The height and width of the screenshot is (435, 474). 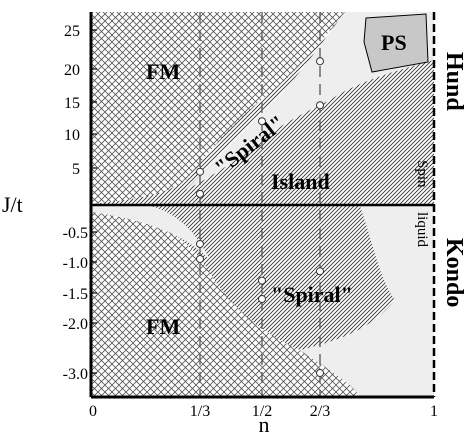 What do you see at coordinates (422, 174) in the screenshot?
I see `label-spin: Spin` at bounding box center [422, 174].